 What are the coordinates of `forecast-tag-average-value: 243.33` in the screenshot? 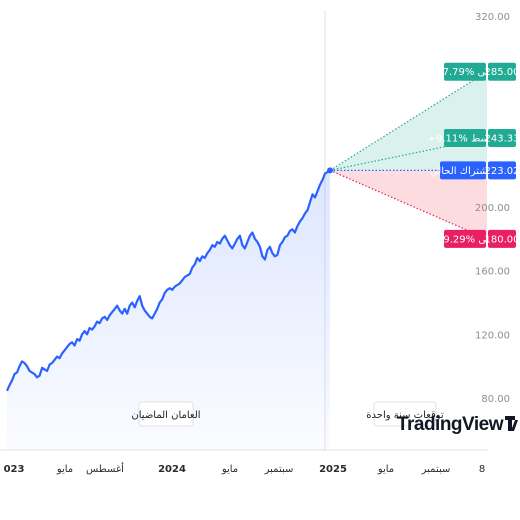 It's located at (502, 139).